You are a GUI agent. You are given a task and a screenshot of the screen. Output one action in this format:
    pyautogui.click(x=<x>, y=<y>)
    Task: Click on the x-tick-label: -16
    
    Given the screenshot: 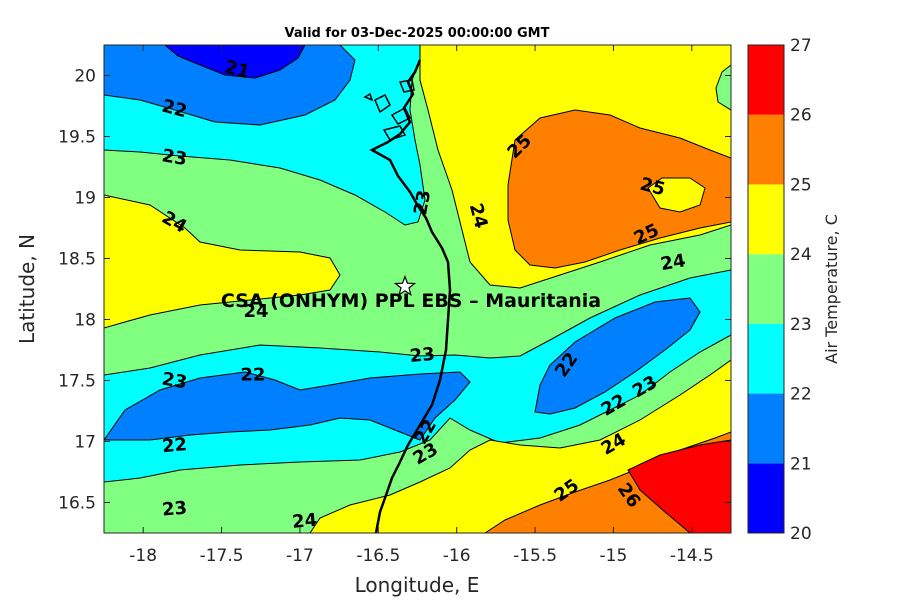 What is the action you would take?
    pyautogui.click(x=457, y=556)
    